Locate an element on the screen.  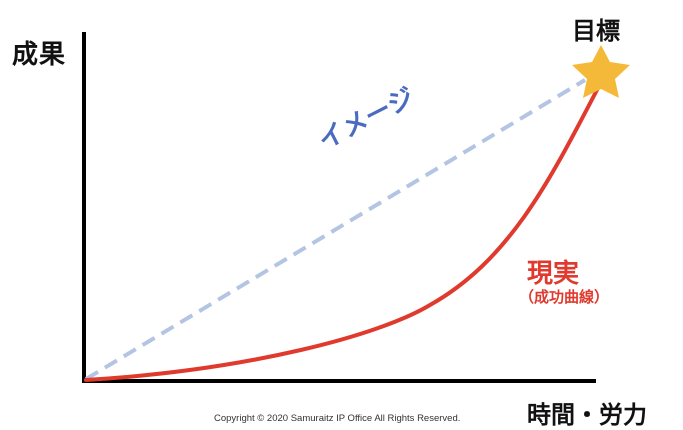
goal-label: 目標 is located at coordinates (596, 31).